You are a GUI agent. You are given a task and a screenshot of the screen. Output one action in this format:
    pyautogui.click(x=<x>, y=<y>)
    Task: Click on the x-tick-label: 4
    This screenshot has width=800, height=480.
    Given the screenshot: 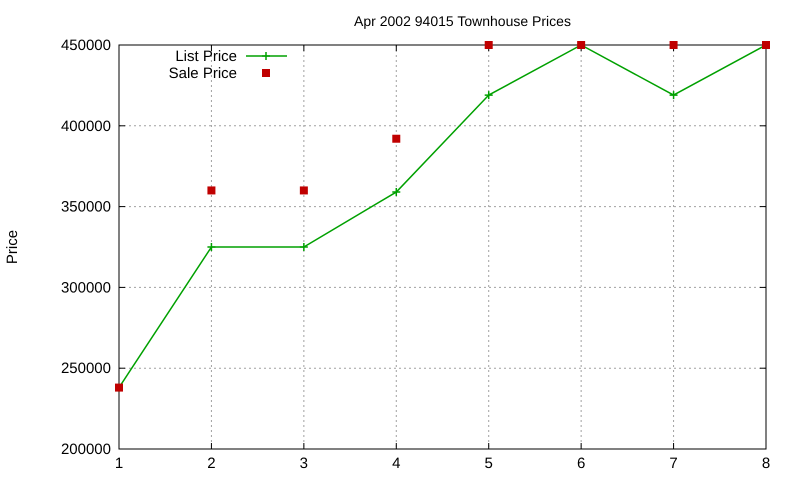 What is the action you would take?
    pyautogui.click(x=396, y=463)
    